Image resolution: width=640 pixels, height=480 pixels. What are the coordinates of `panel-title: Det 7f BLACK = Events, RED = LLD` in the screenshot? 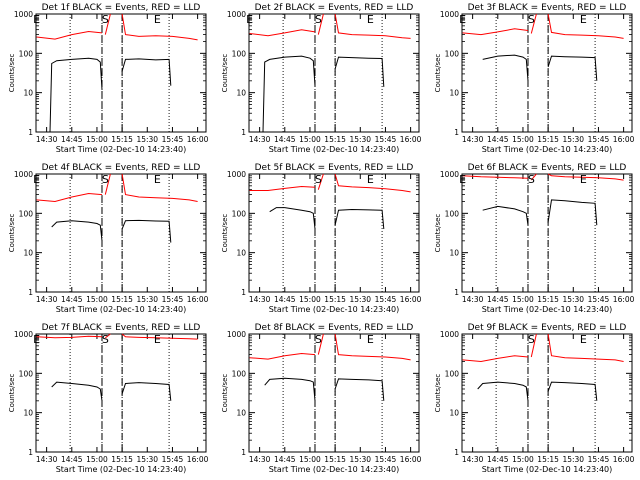 It's located at (121, 328).